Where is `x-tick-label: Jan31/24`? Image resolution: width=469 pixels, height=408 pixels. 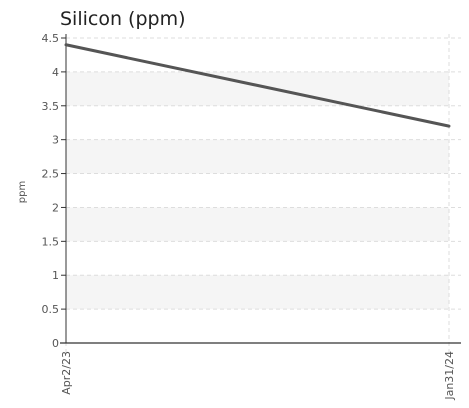 x-tick-label: Jan31/24 is located at coordinates (449, 376).